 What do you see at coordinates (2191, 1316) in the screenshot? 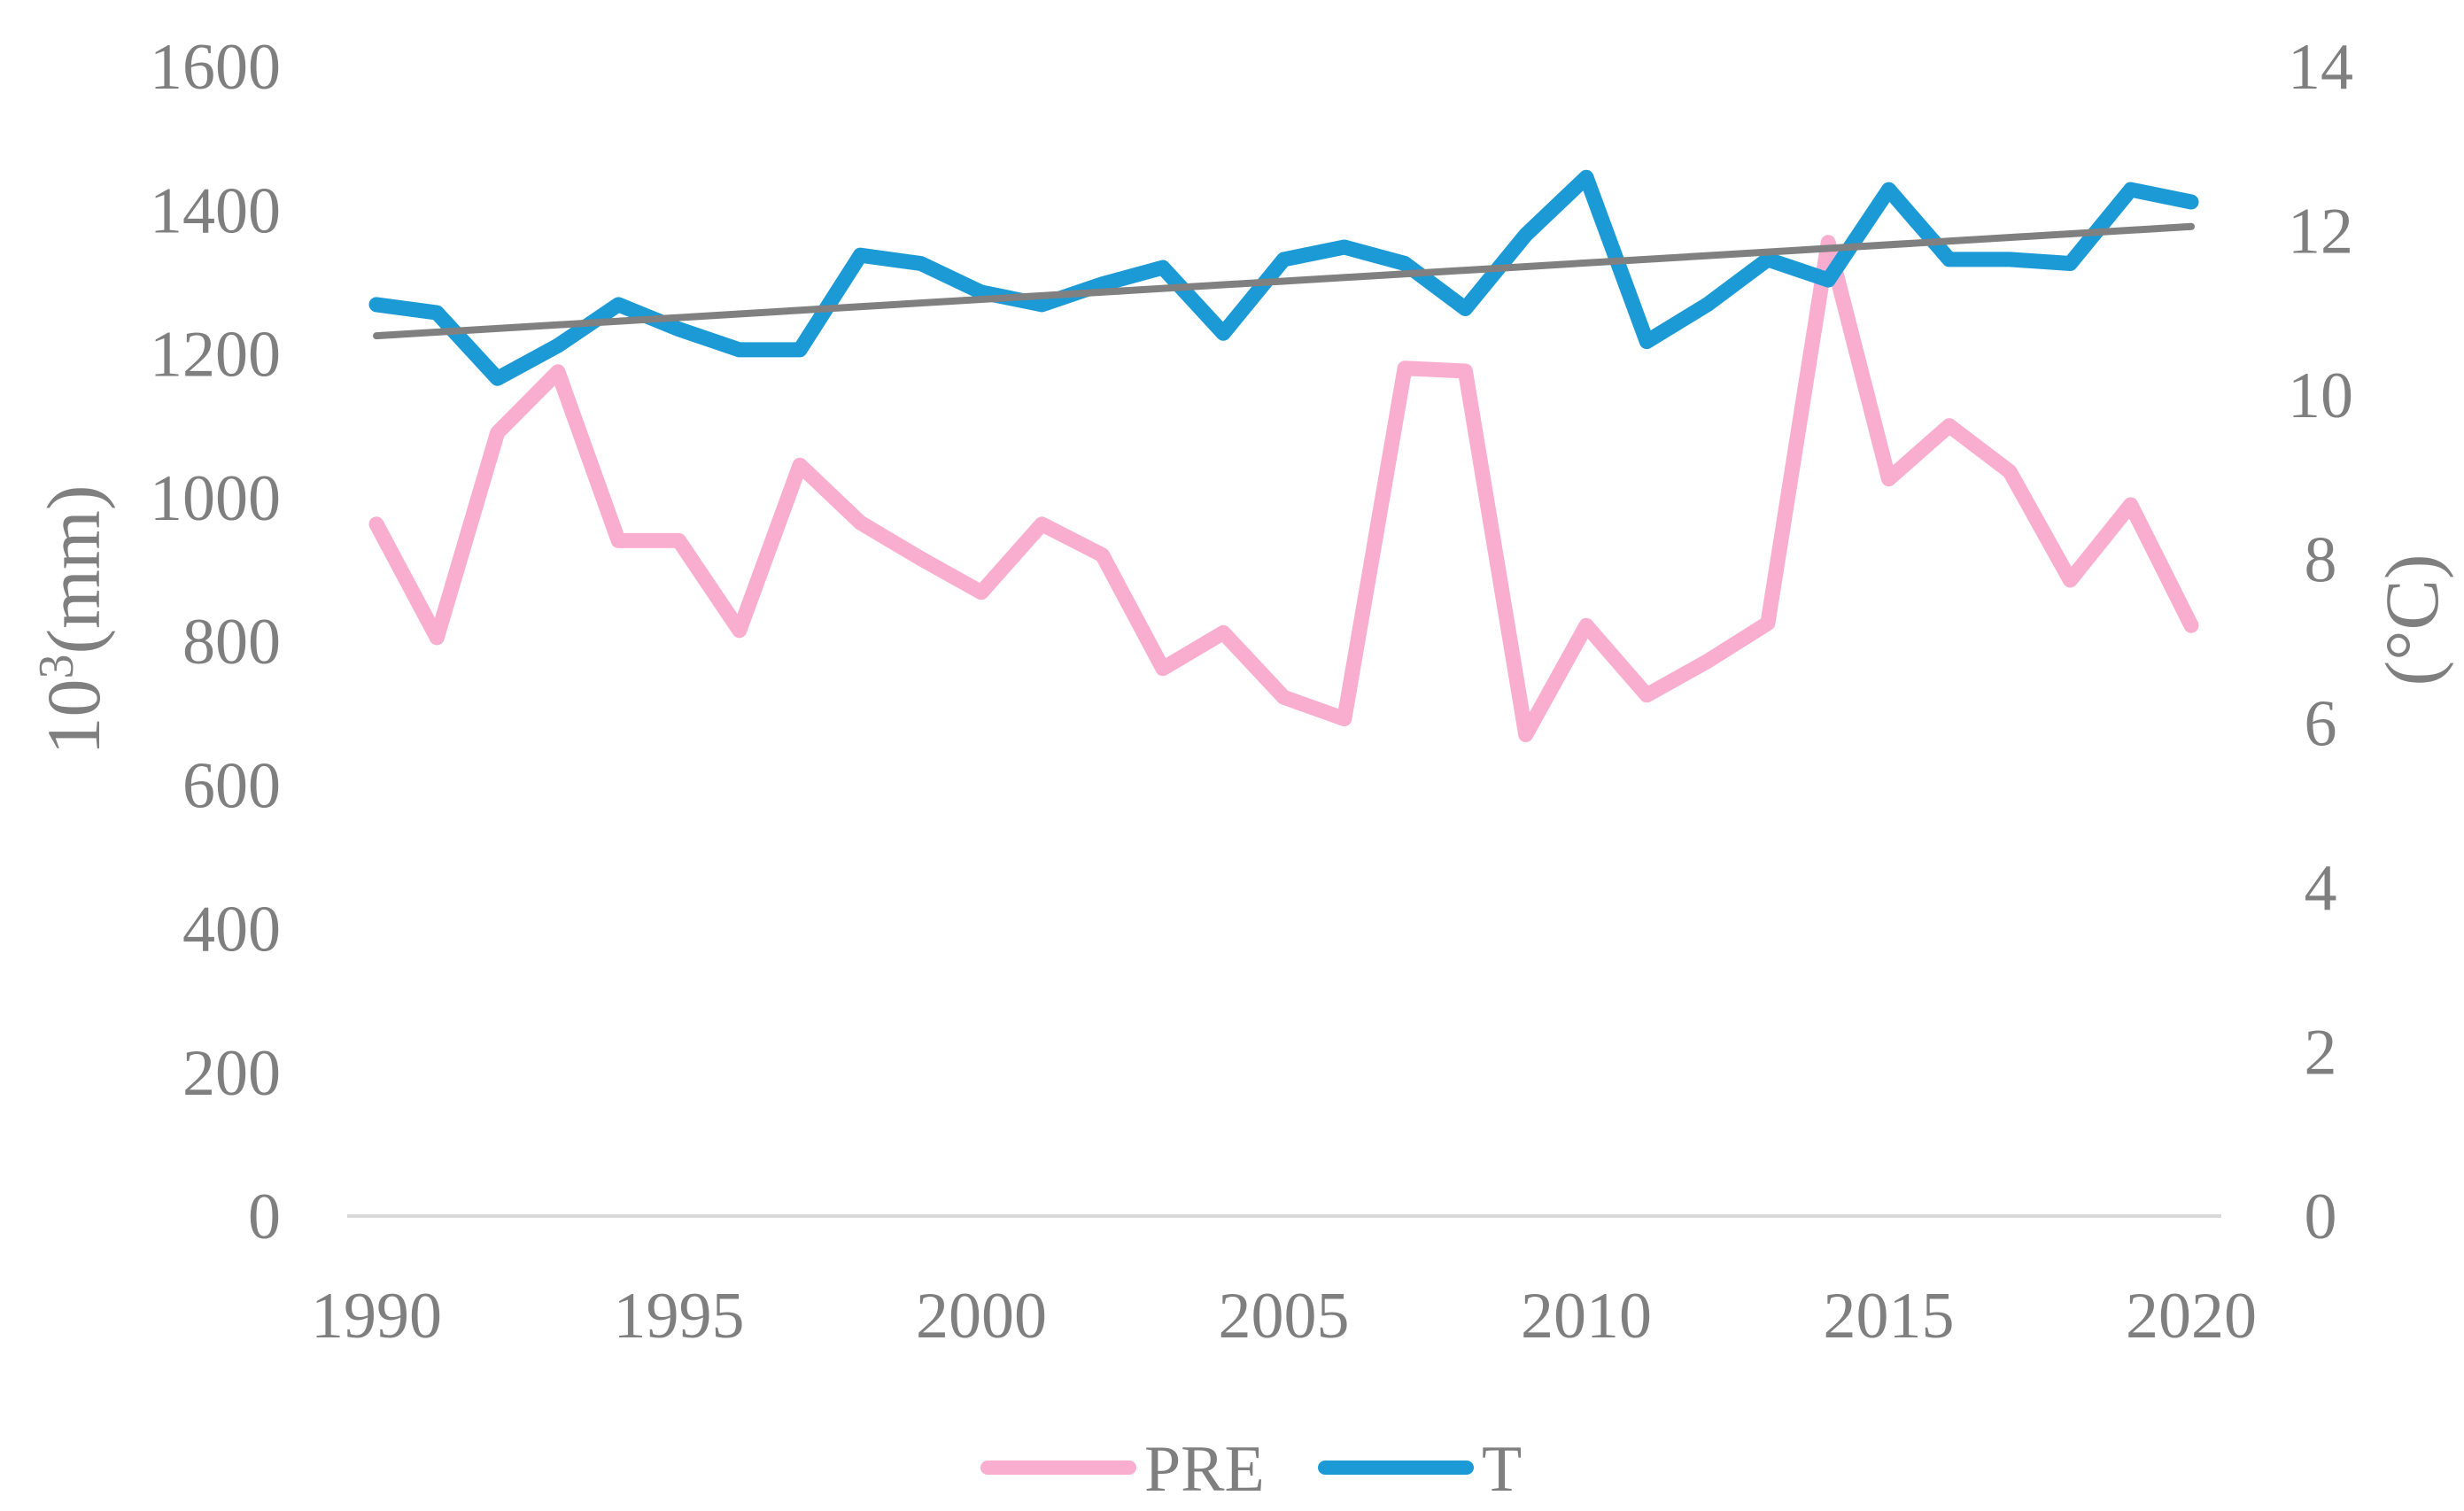
I see `x-tick-label: 2020` at bounding box center [2191, 1316].